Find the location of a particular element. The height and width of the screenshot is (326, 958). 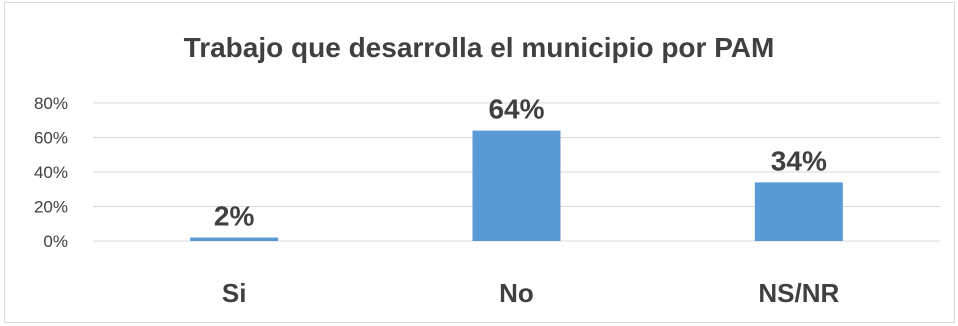

y-tick-label: 60% is located at coordinates (51, 138).